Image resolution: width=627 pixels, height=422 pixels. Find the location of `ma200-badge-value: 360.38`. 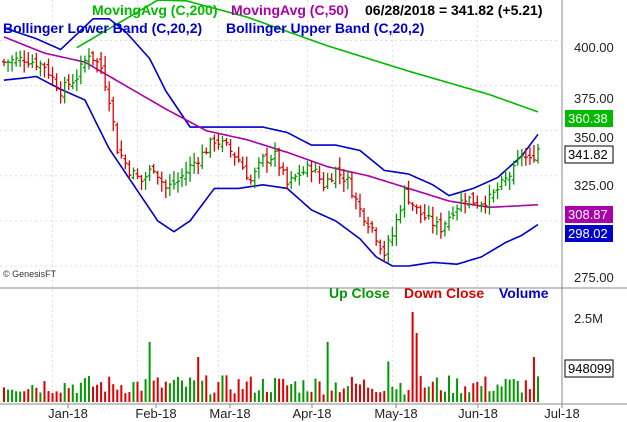

ma200-badge-value: 360.38 is located at coordinates (588, 118).